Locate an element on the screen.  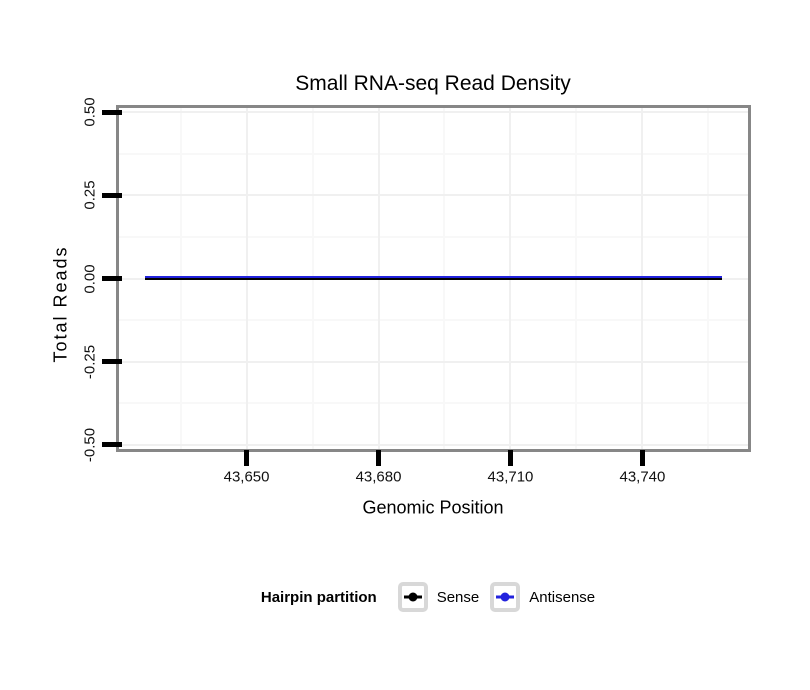
x-tick-label: 43,680 is located at coordinates (378, 477).